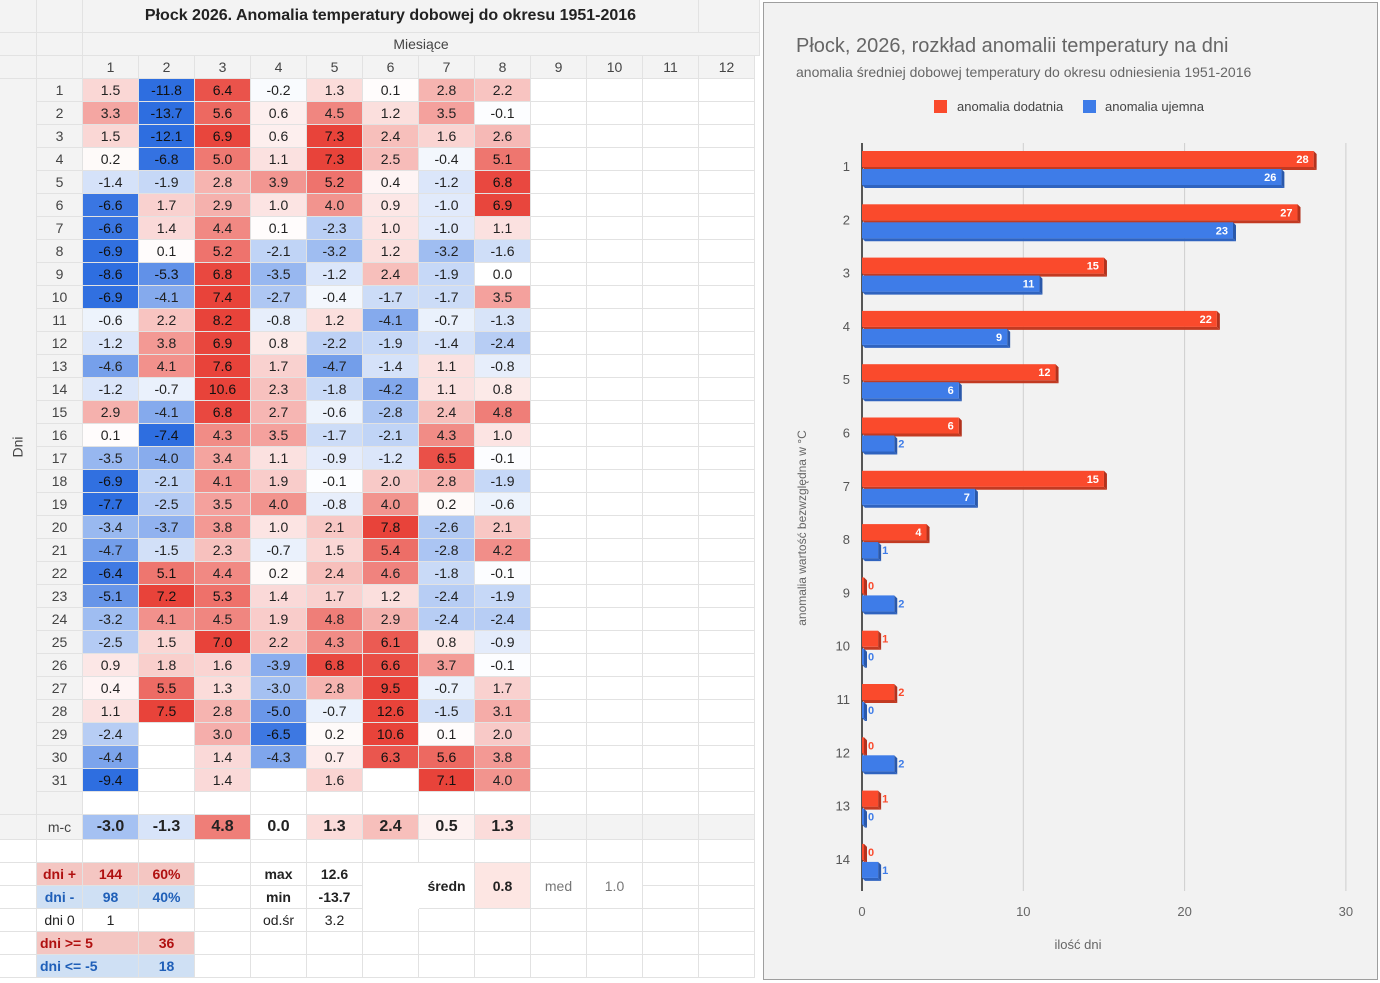  Describe the element at coordinates (167, 734) in the screenshot. I see `data-cell` at that location.